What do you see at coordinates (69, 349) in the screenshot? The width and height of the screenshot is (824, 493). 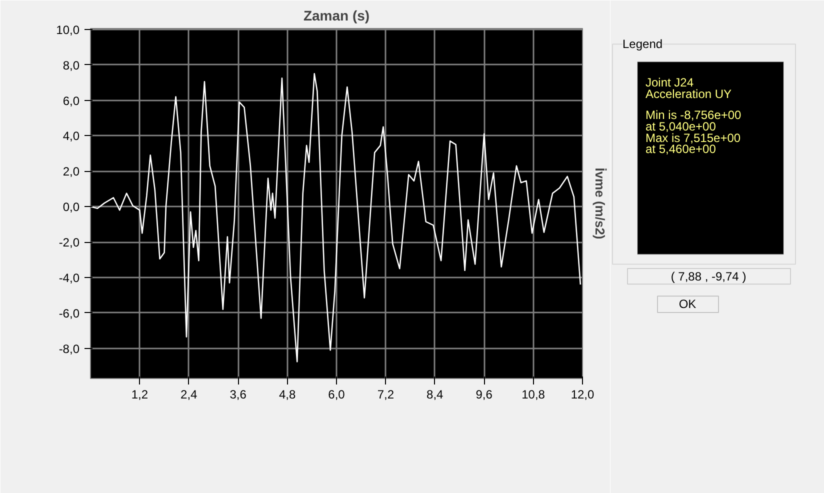 I see `y-tick-label: -8,0` at bounding box center [69, 349].